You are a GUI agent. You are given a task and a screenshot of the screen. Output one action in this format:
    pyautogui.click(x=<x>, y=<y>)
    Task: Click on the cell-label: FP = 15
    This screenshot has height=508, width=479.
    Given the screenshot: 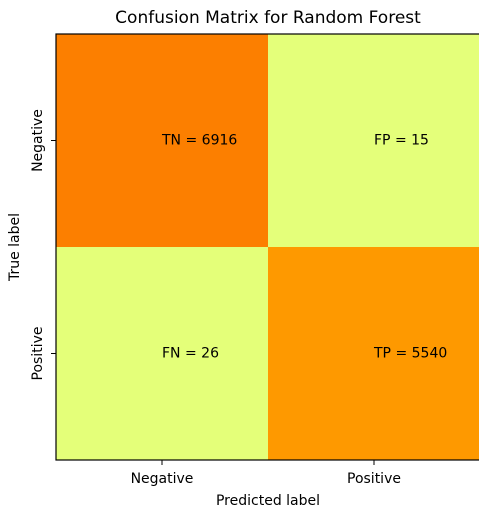 What is the action you would take?
    pyautogui.click(x=401, y=141)
    